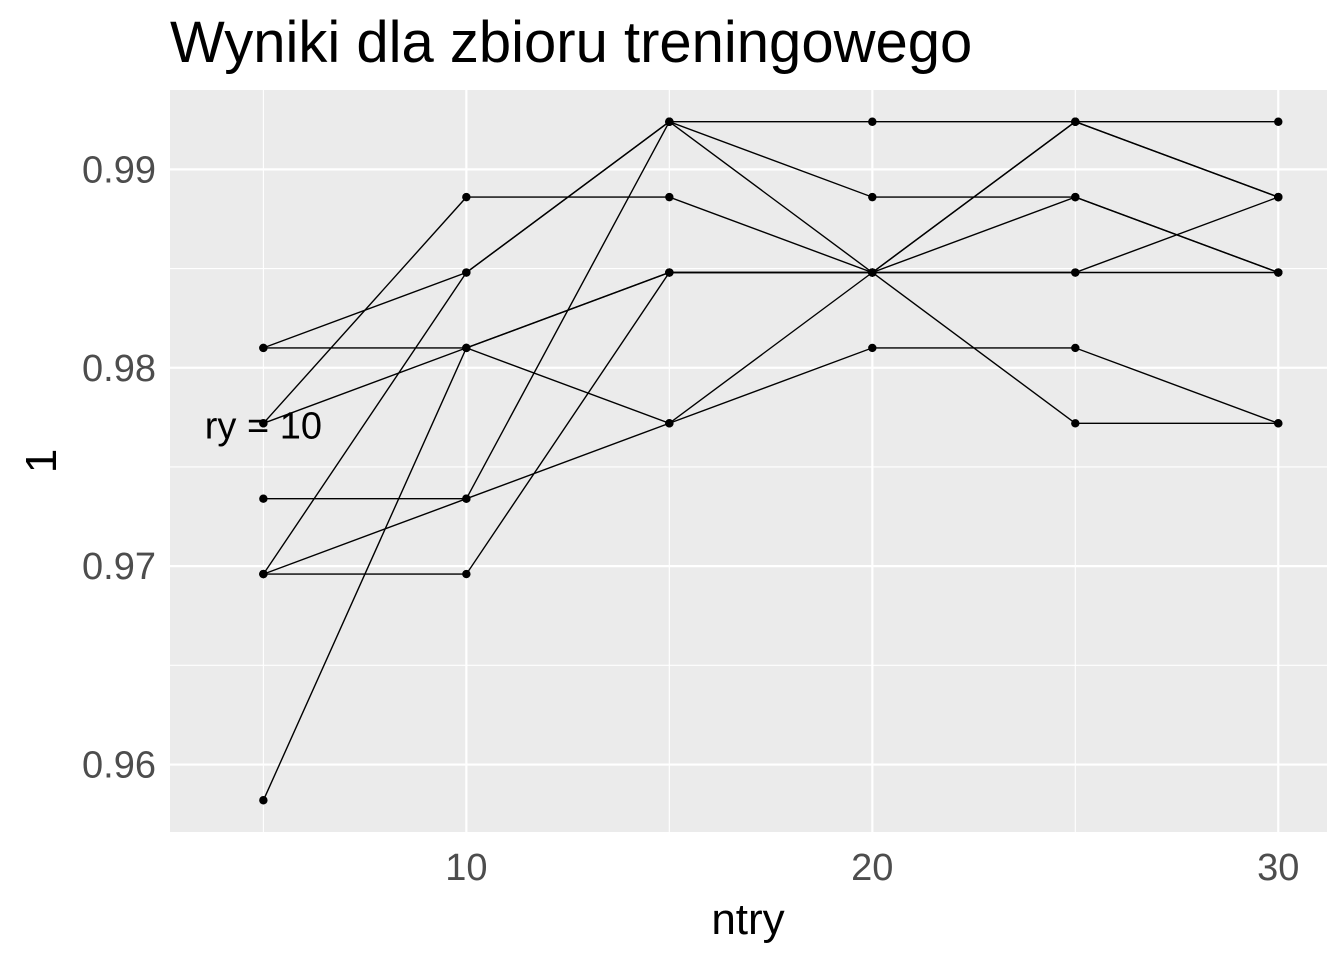  What do you see at coordinates (466, 868) in the screenshot?
I see `x-tick-label: 10` at bounding box center [466, 868].